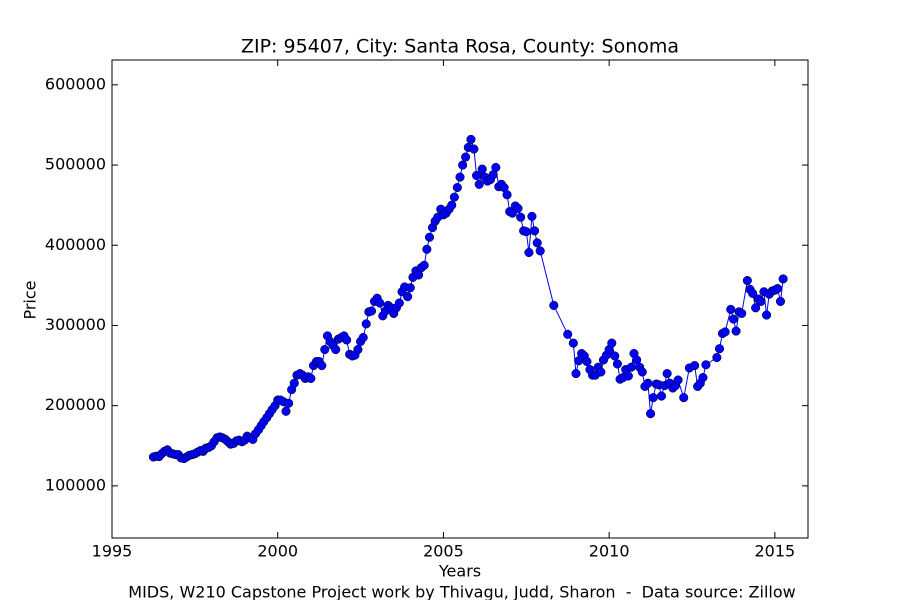 The image size is (900, 600). What do you see at coordinates (443, 551) in the screenshot?
I see `x-tick-label: 2005` at bounding box center [443, 551].